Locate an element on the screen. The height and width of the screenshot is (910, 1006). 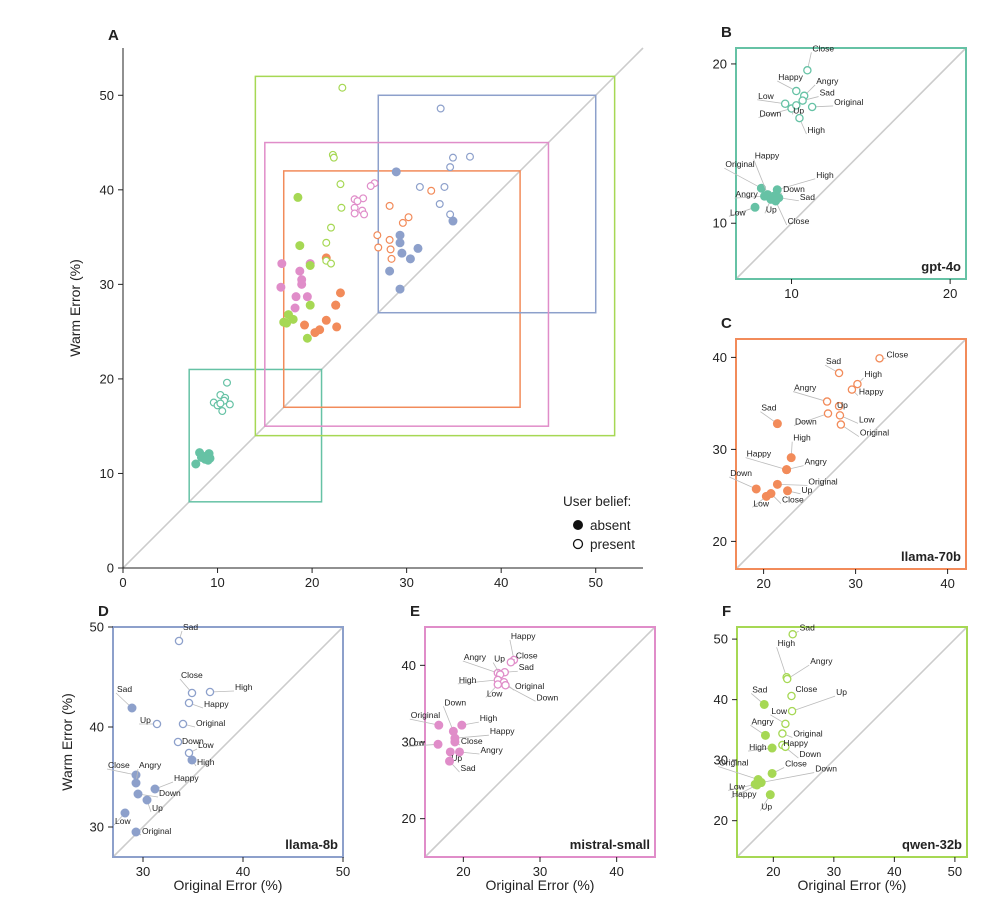
legend-present-marker is located at coordinates (578, 544).